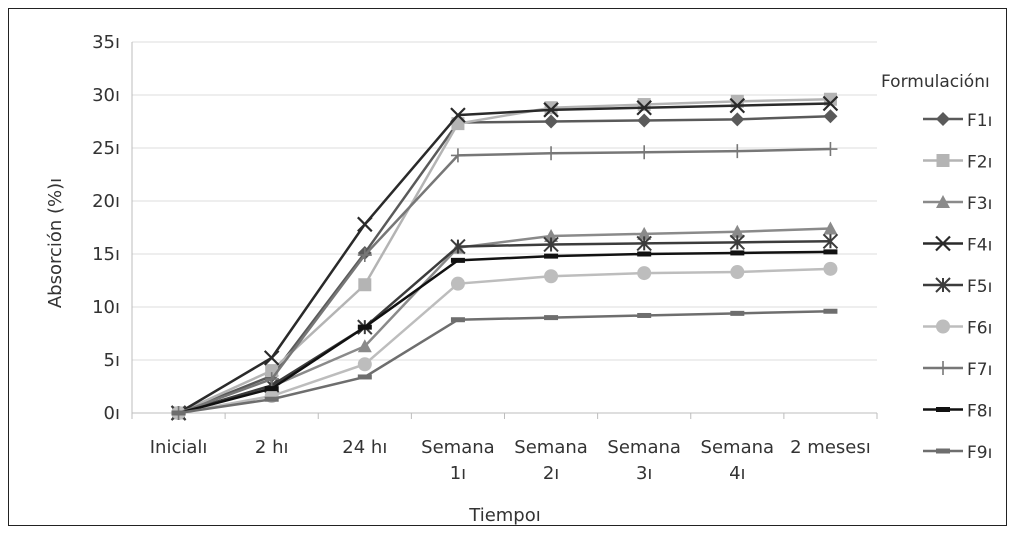 The width and height of the screenshot is (1015, 534). What do you see at coordinates (179, 447) in the screenshot?
I see `x-tick-label: Inicialı` at bounding box center [179, 447].